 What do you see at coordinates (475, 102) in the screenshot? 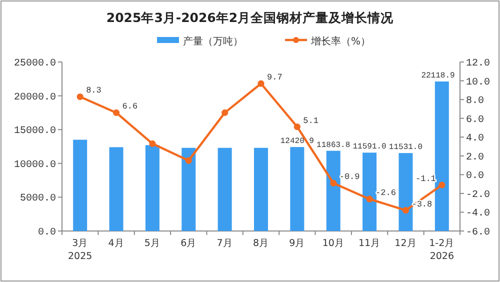
I see `y2-tick-label: 8.0` at bounding box center [475, 102].